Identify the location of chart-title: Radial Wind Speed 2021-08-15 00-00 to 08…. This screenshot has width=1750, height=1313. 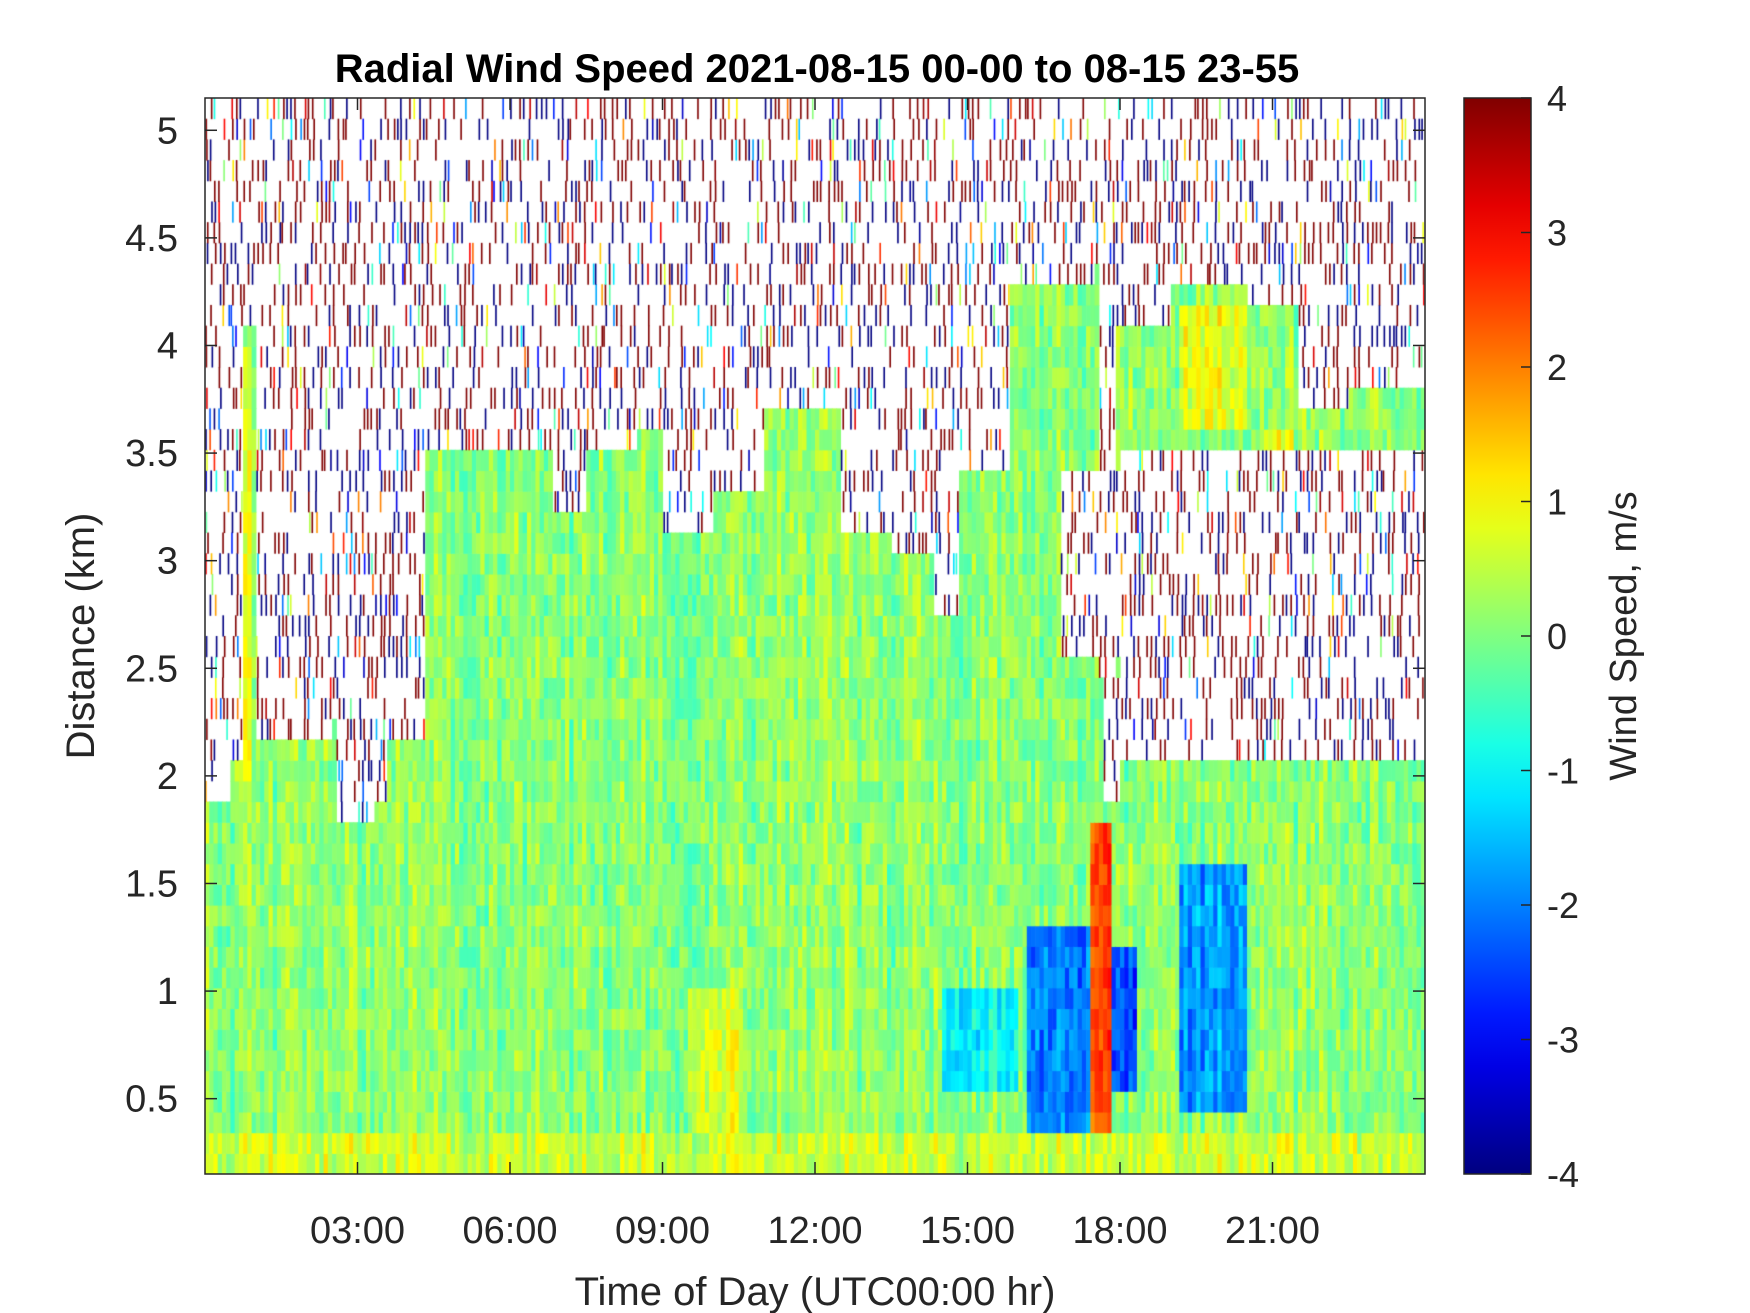
(817, 69).